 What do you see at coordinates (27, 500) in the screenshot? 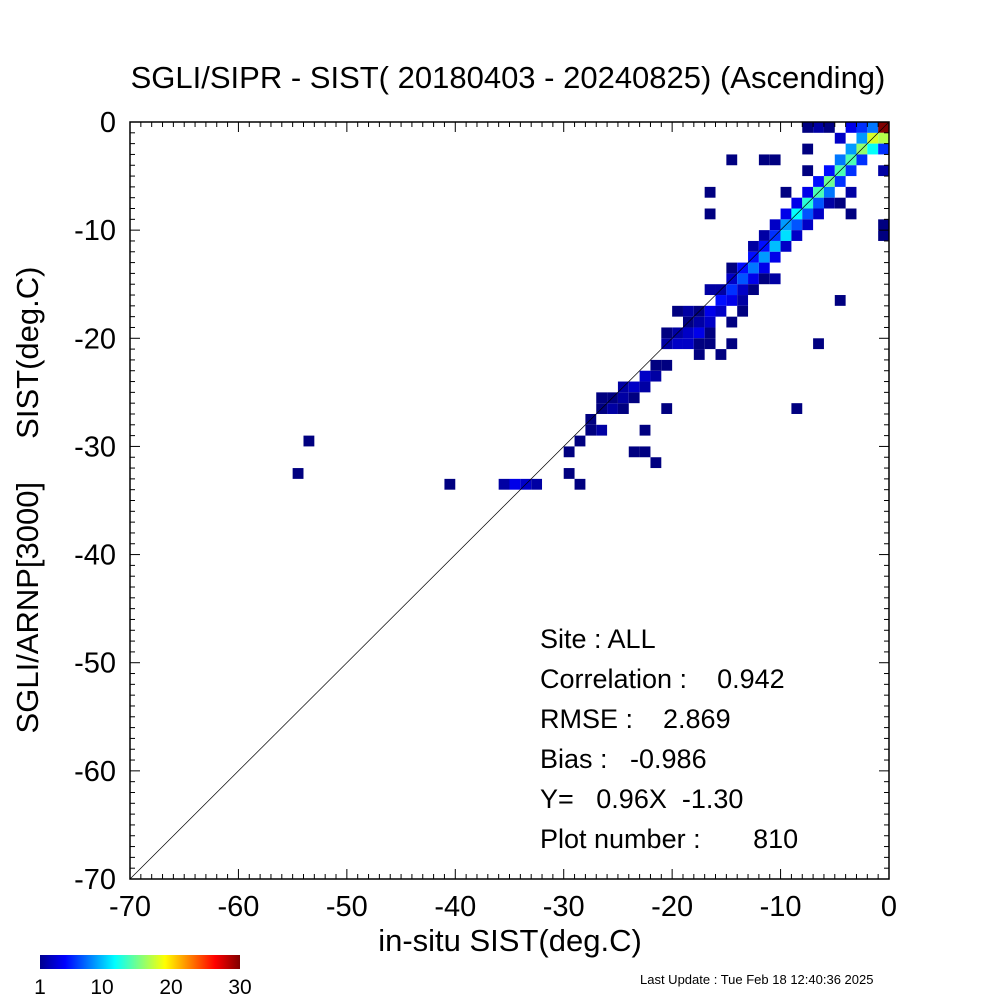
I see `y-axis-title: SGLI/ARNP[3000] SIST(deg.C)` at bounding box center [27, 500].